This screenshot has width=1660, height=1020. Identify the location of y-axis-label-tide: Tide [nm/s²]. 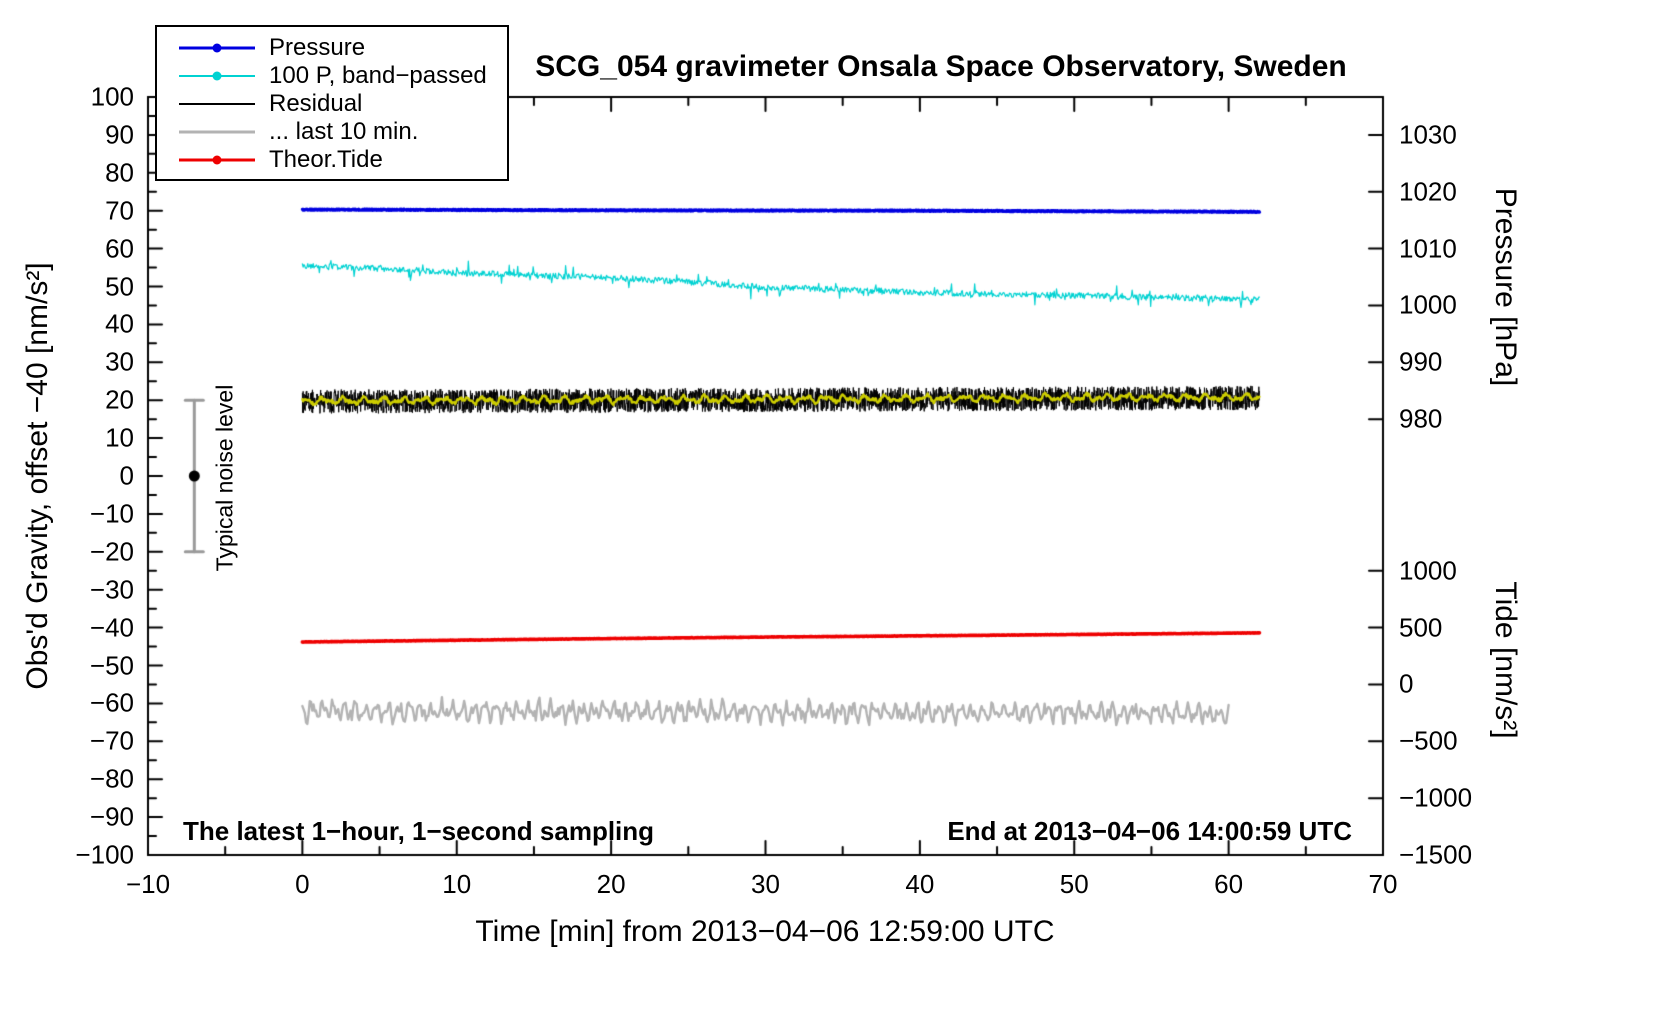
(1505, 660).